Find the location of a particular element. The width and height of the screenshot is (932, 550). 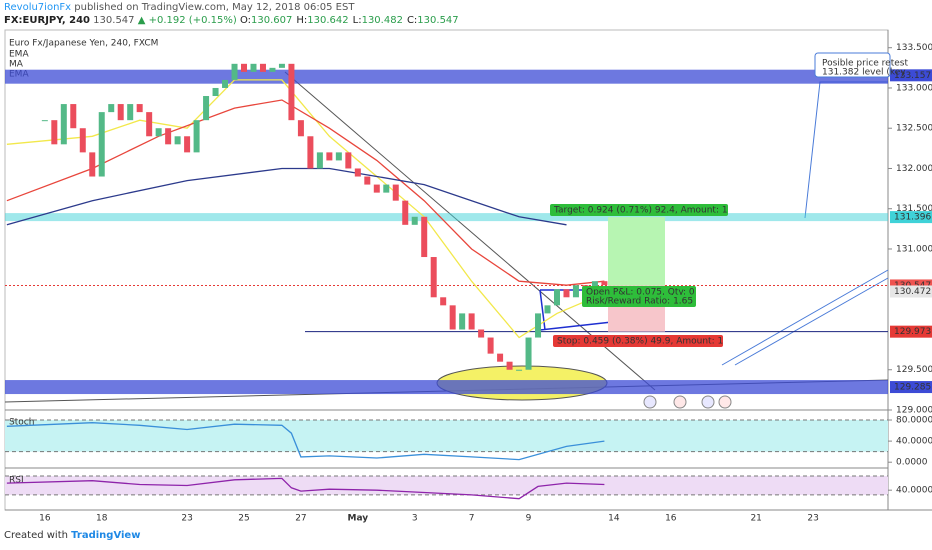

annotation: Risk/Reward Ratio: 1.65 is located at coordinates (639, 302).